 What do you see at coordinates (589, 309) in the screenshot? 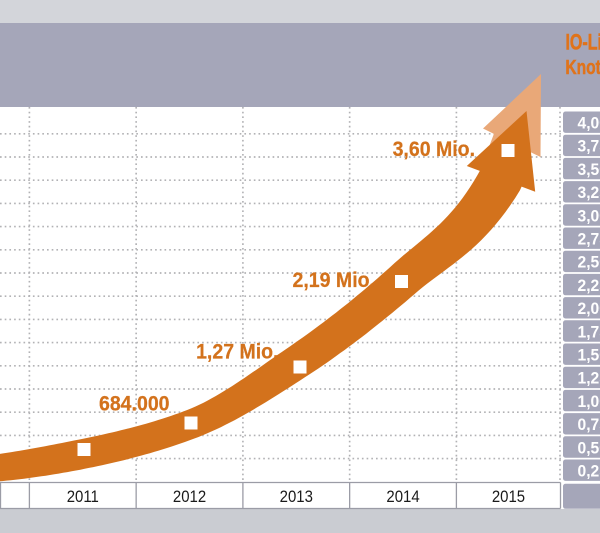
I see `svg-text: 2,00` at bounding box center [589, 309].